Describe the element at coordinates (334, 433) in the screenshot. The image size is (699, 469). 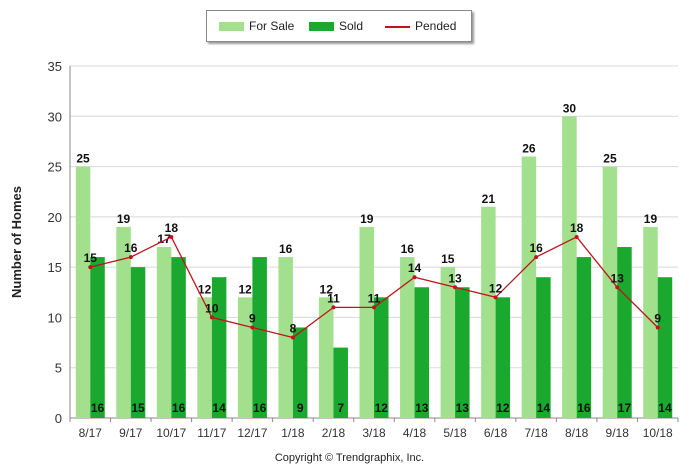
I see `x-tick-label-2/18: 2/18` at that location.